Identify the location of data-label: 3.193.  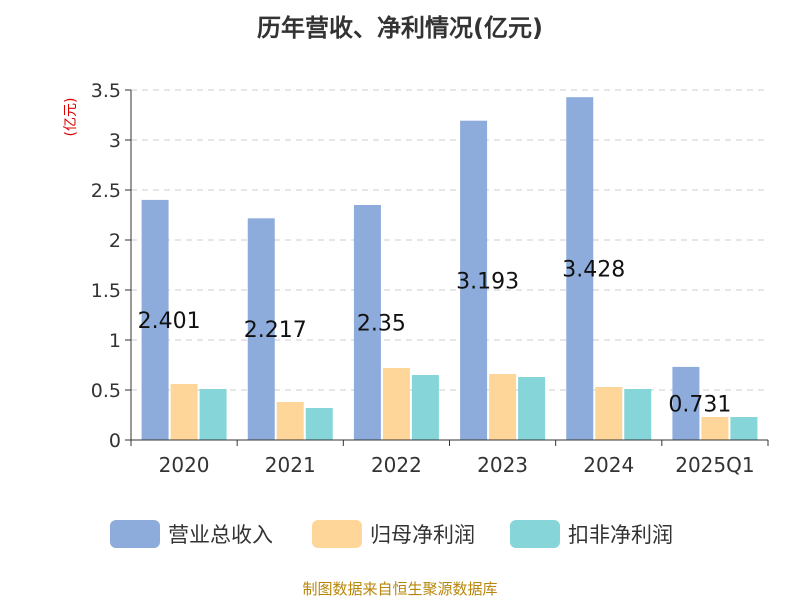
(487, 281).